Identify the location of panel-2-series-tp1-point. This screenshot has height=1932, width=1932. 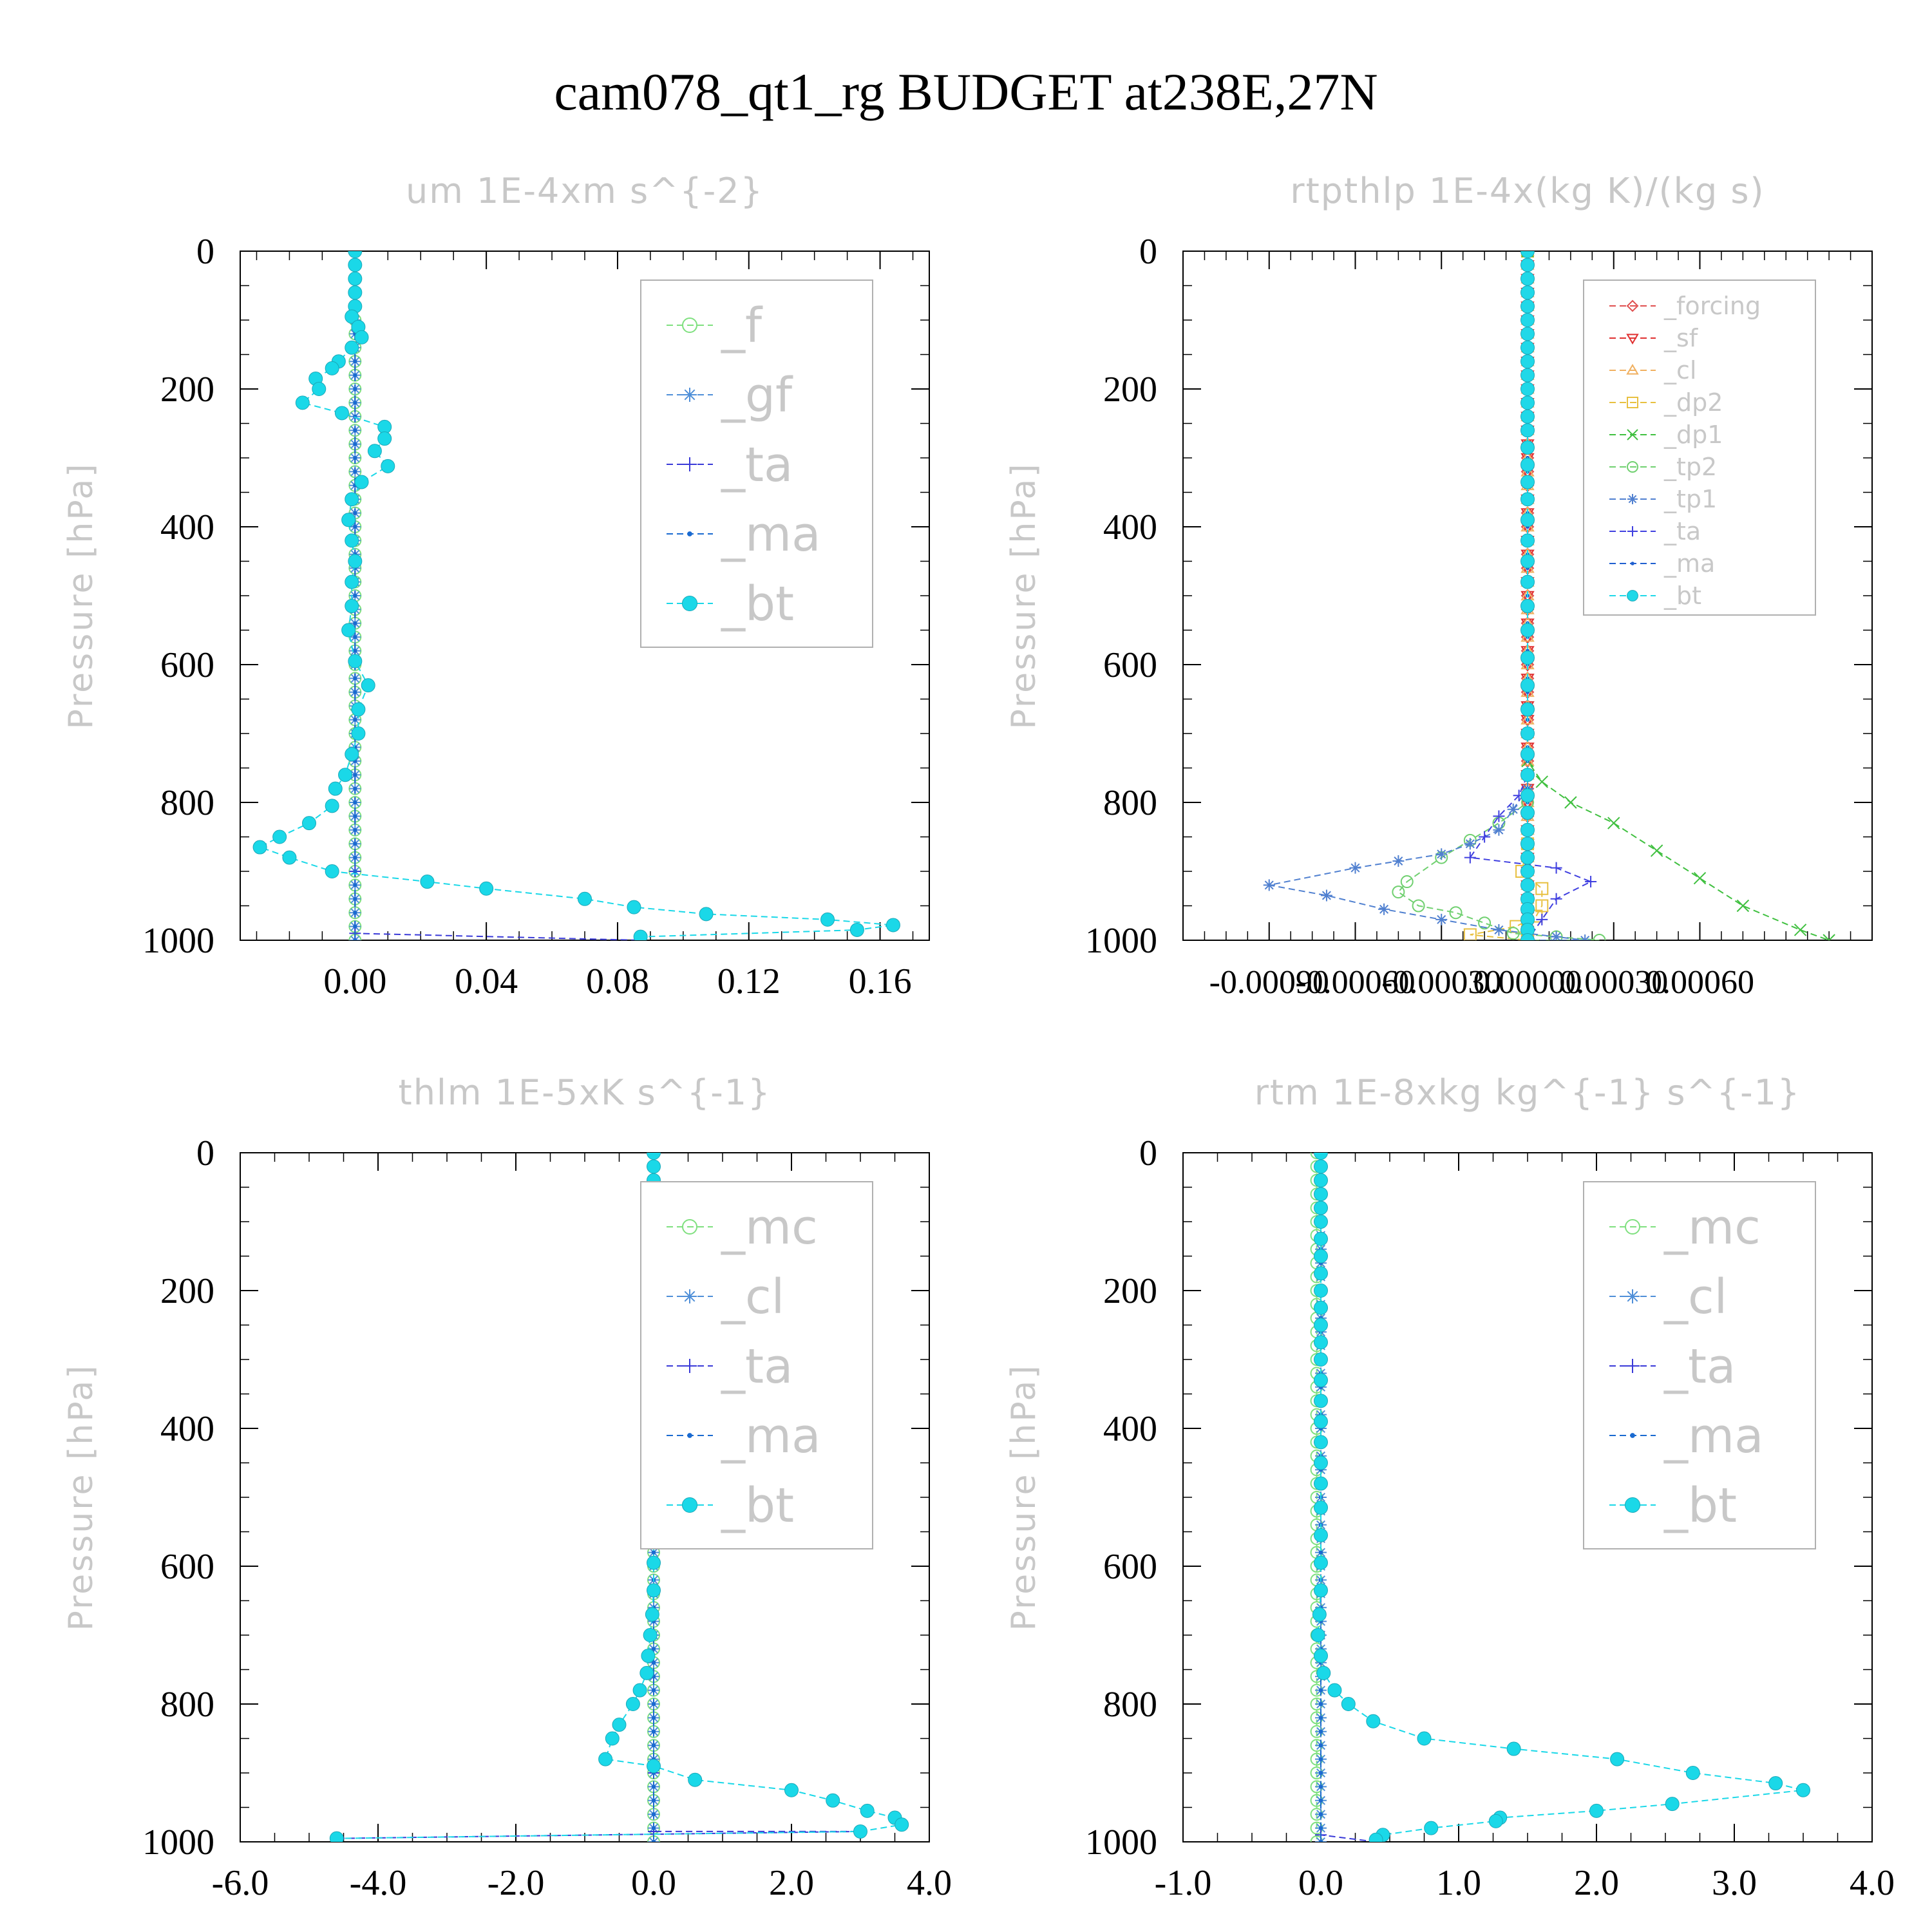
(1326, 895).